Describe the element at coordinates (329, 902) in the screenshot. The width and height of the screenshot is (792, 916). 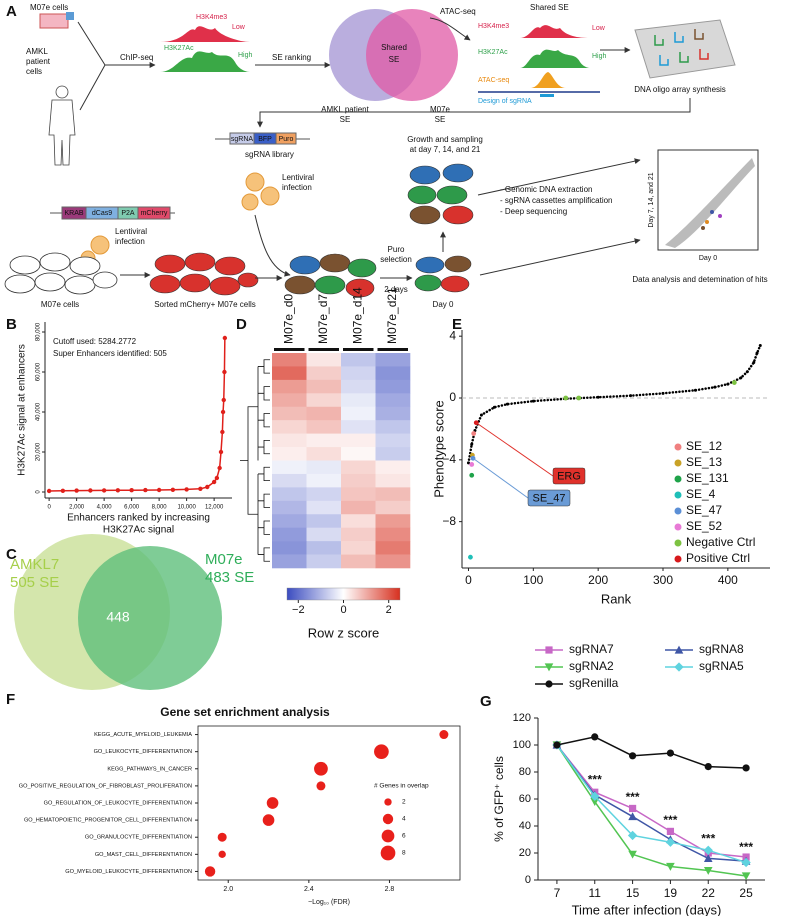
I see `x-axis-label: −Log₁₀ (FDR)` at that location.